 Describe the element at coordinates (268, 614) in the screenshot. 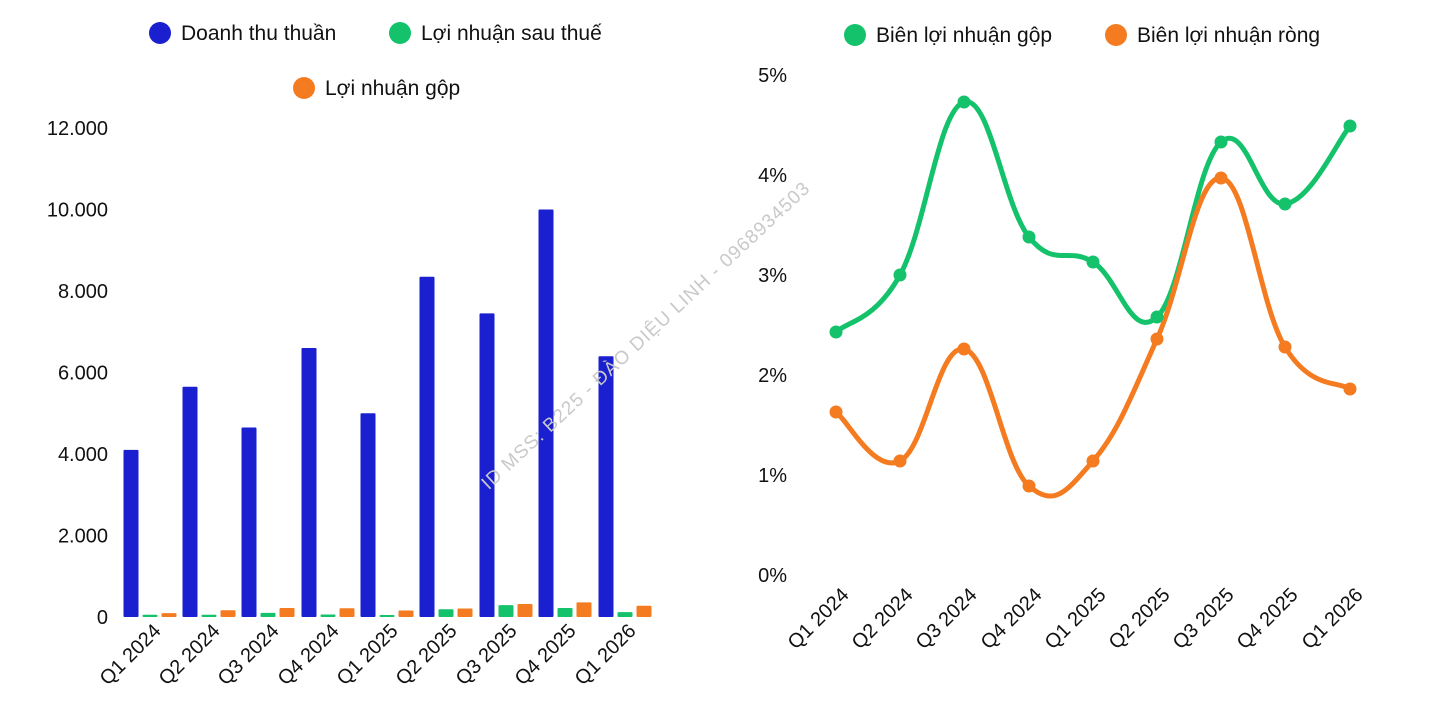

I see `bar-loi-nhuan-sau-thue-q3-2024` at that location.